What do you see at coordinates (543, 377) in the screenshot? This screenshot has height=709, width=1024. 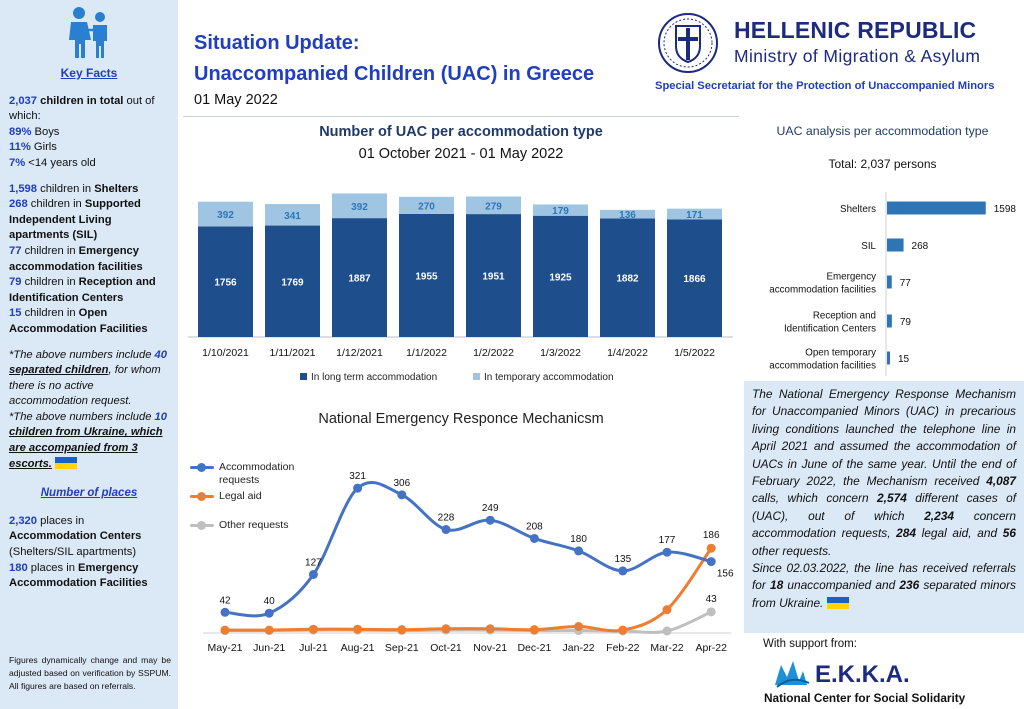 I see `legend-temporary: In temporary accommodation` at bounding box center [543, 377].